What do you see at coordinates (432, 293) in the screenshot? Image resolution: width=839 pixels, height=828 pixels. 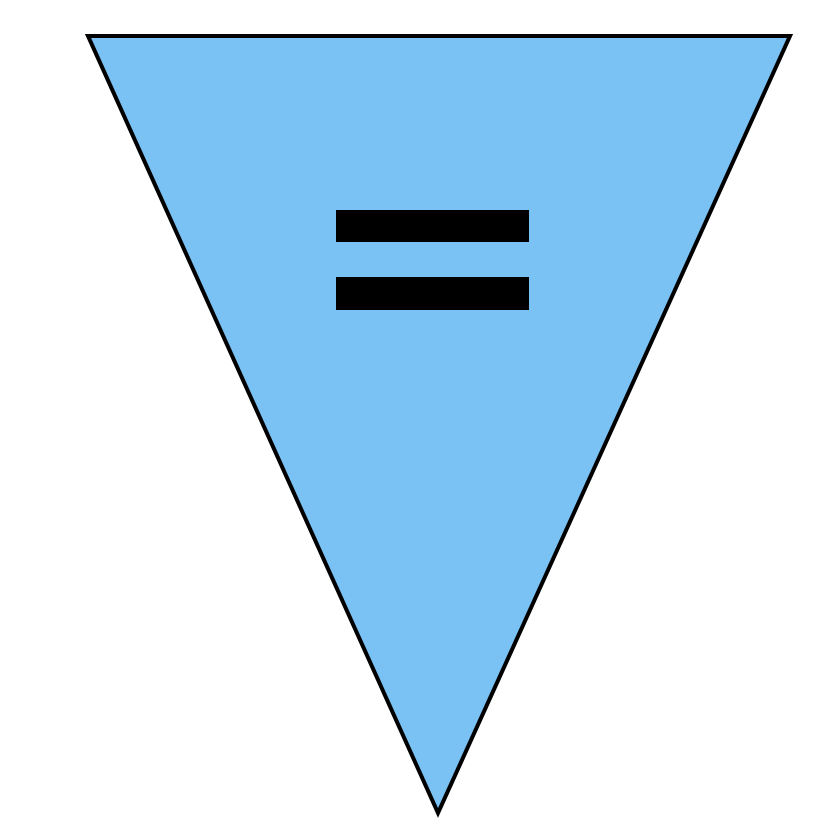 I see `equals-bar-bottom` at bounding box center [432, 293].